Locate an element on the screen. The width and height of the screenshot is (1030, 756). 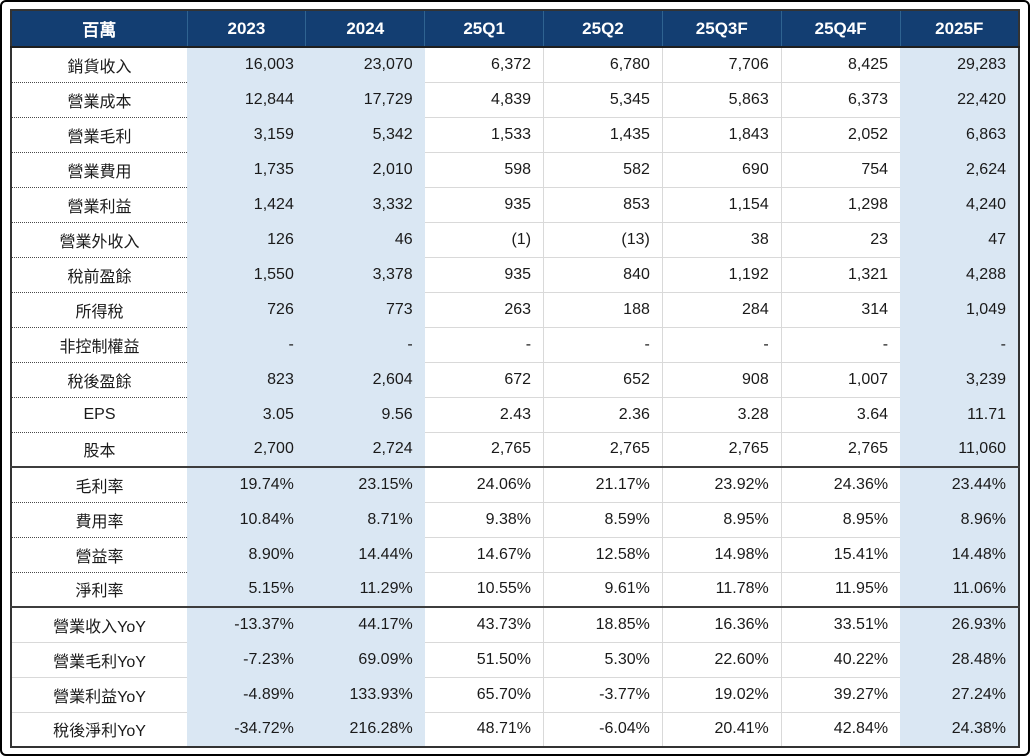
cell: 1,049 is located at coordinates (959, 309).